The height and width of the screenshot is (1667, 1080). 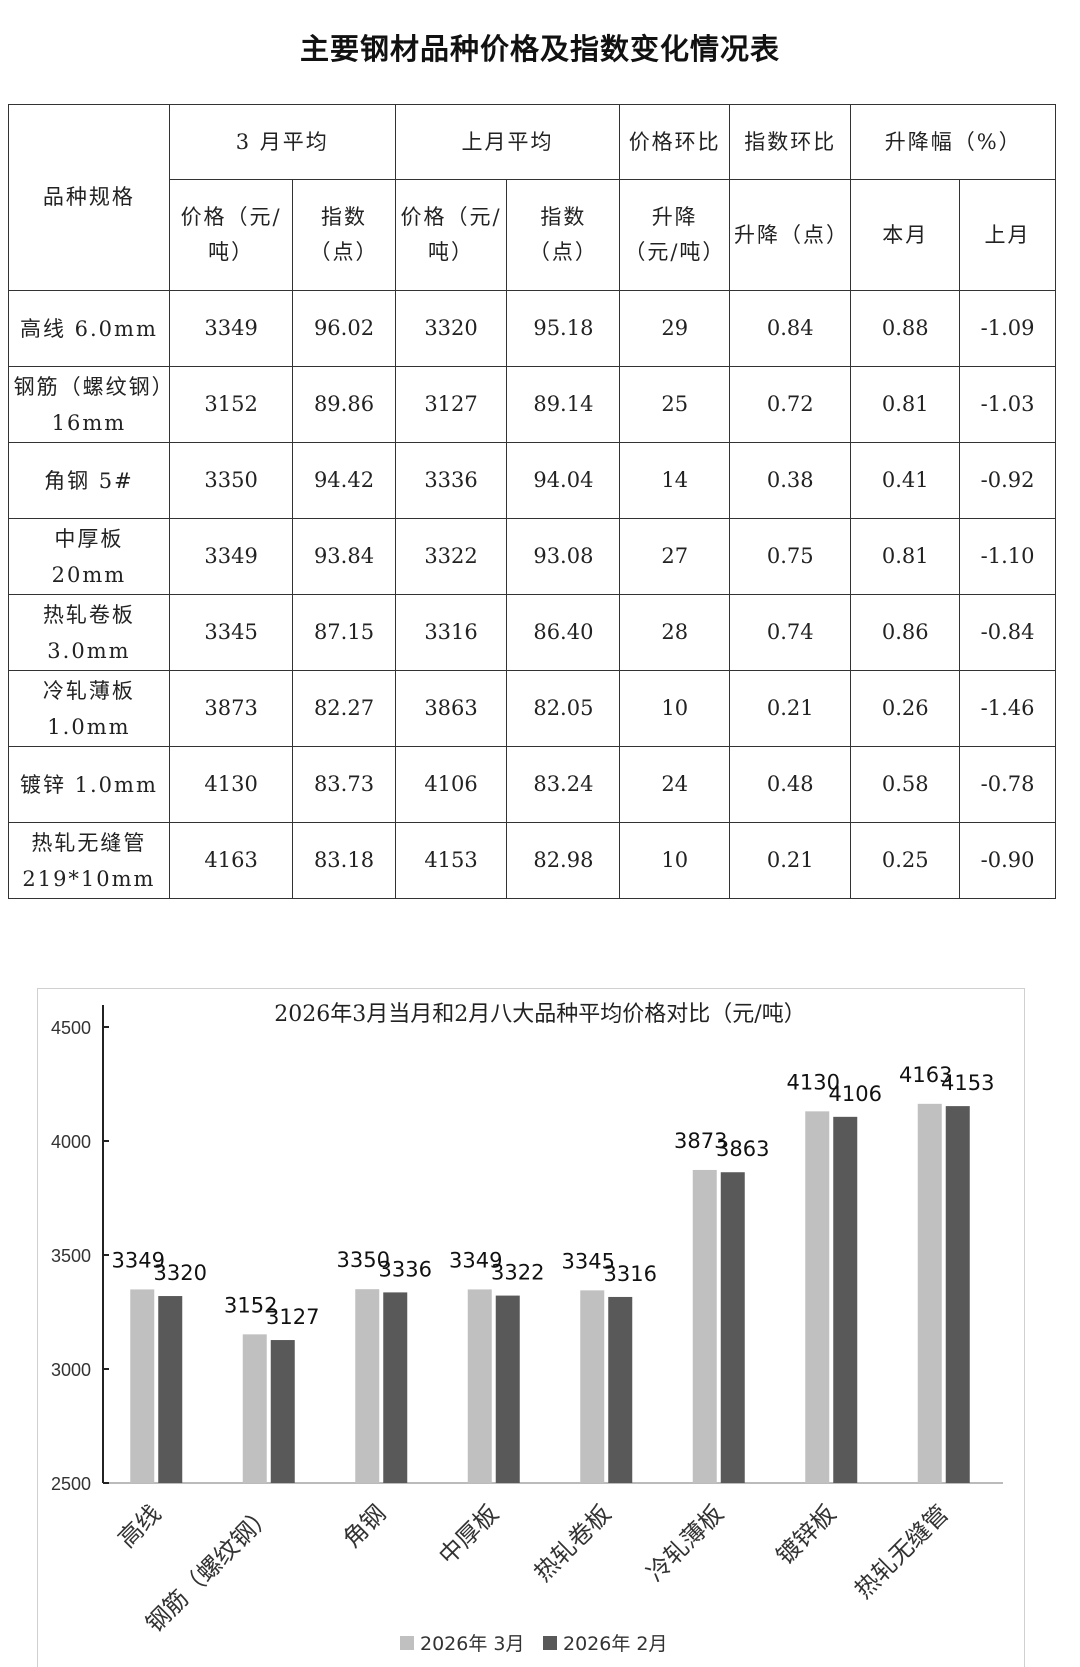 What do you see at coordinates (231, 632) in the screenshot?
I see `cell-march-price: 3345` at bounding box center [231, 632].